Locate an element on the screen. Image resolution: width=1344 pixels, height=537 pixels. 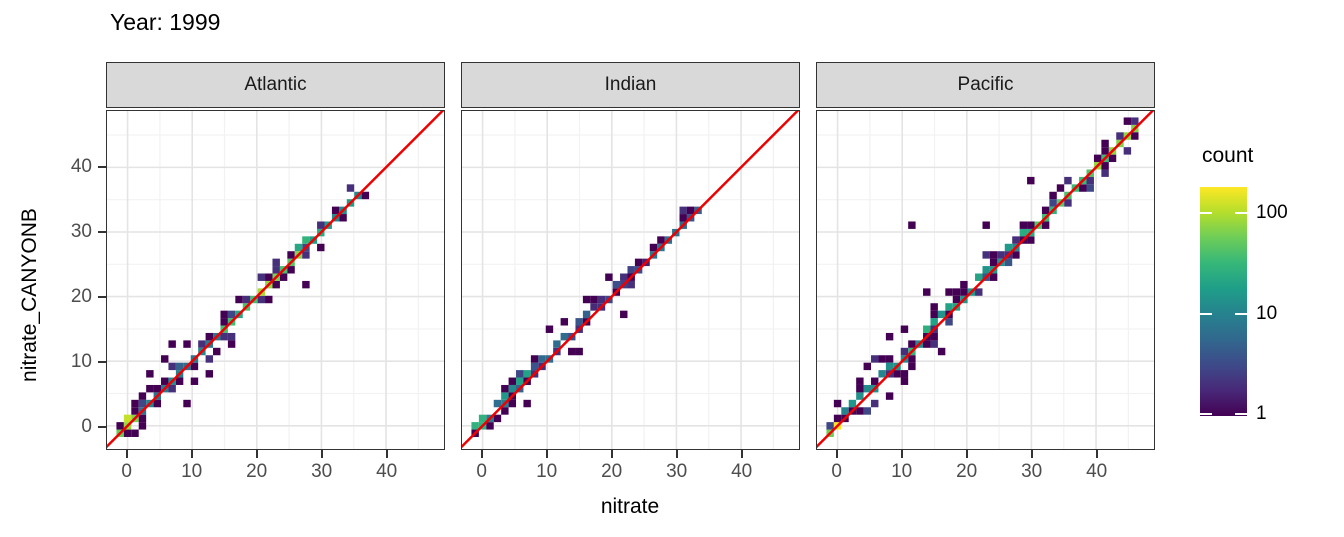
facet-strip-pacific: Pacific is located at coordinates (985, 85).